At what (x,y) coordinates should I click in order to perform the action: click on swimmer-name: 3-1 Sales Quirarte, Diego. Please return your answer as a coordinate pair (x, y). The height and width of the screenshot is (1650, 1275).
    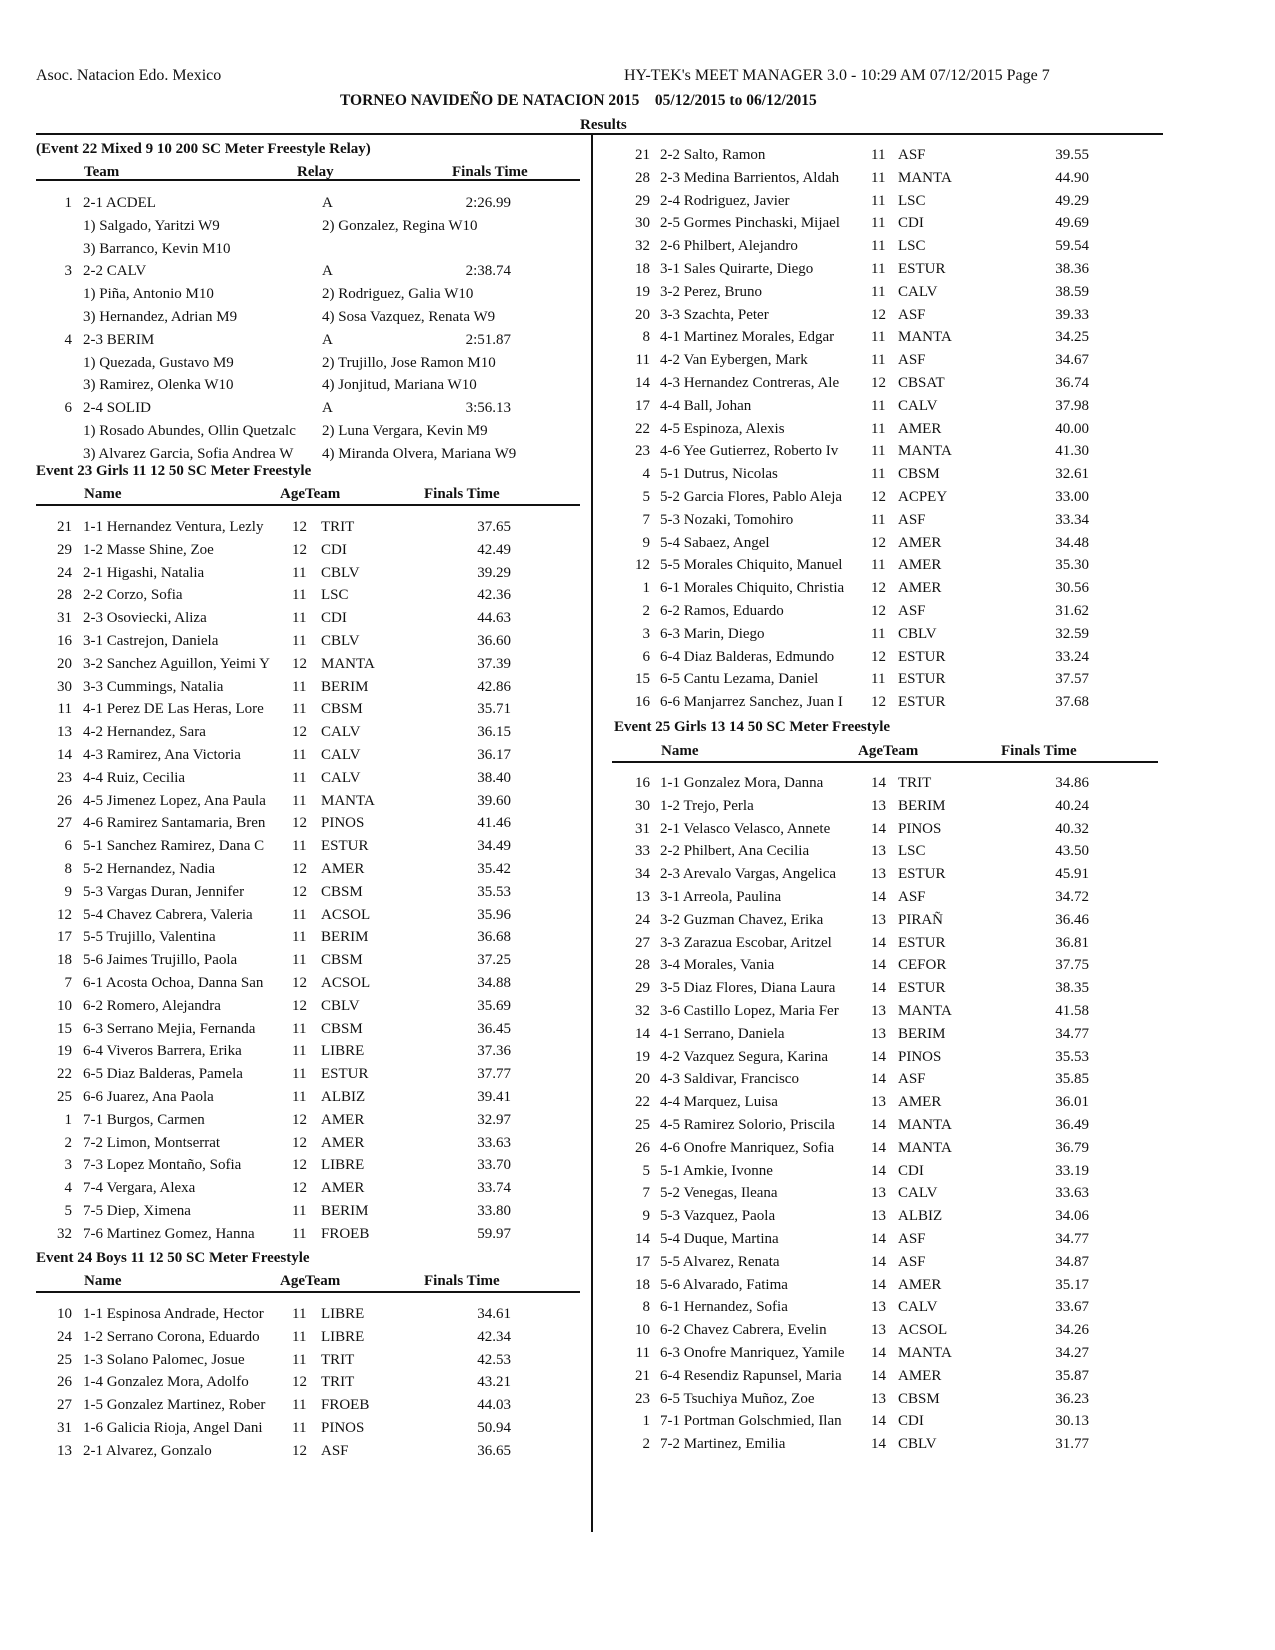
    Looking at the image, I should click on (737, 269).